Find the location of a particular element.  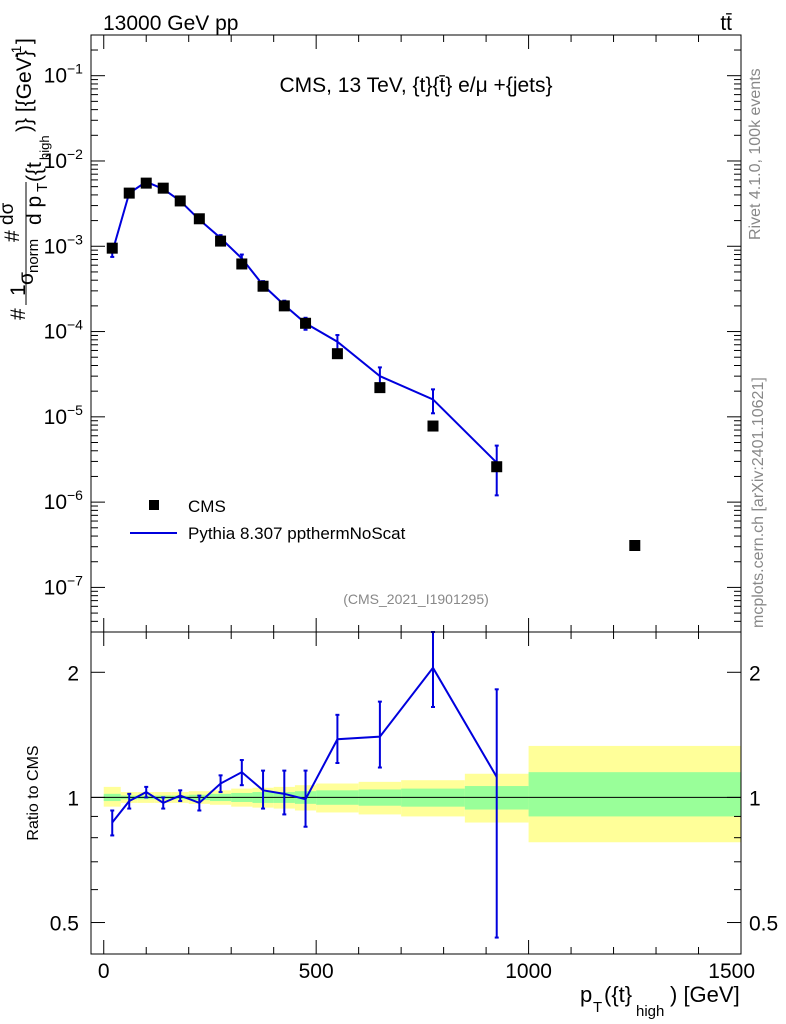

y-tick-exponent: −7 is located at coordinates (75, 580).